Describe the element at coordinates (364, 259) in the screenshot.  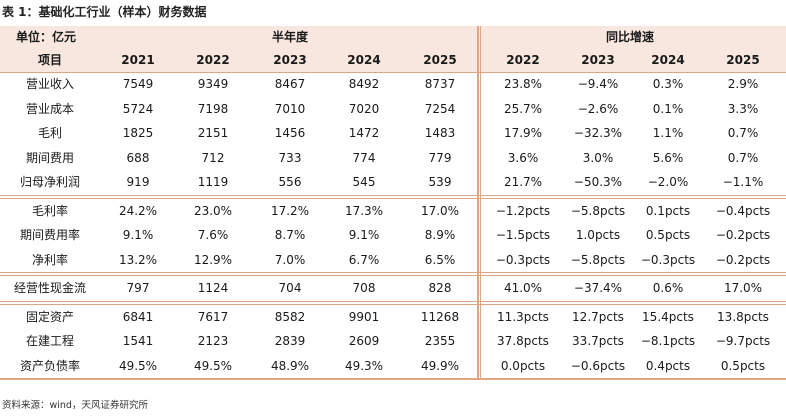
I see `value-cell: 6.7%` at that location.